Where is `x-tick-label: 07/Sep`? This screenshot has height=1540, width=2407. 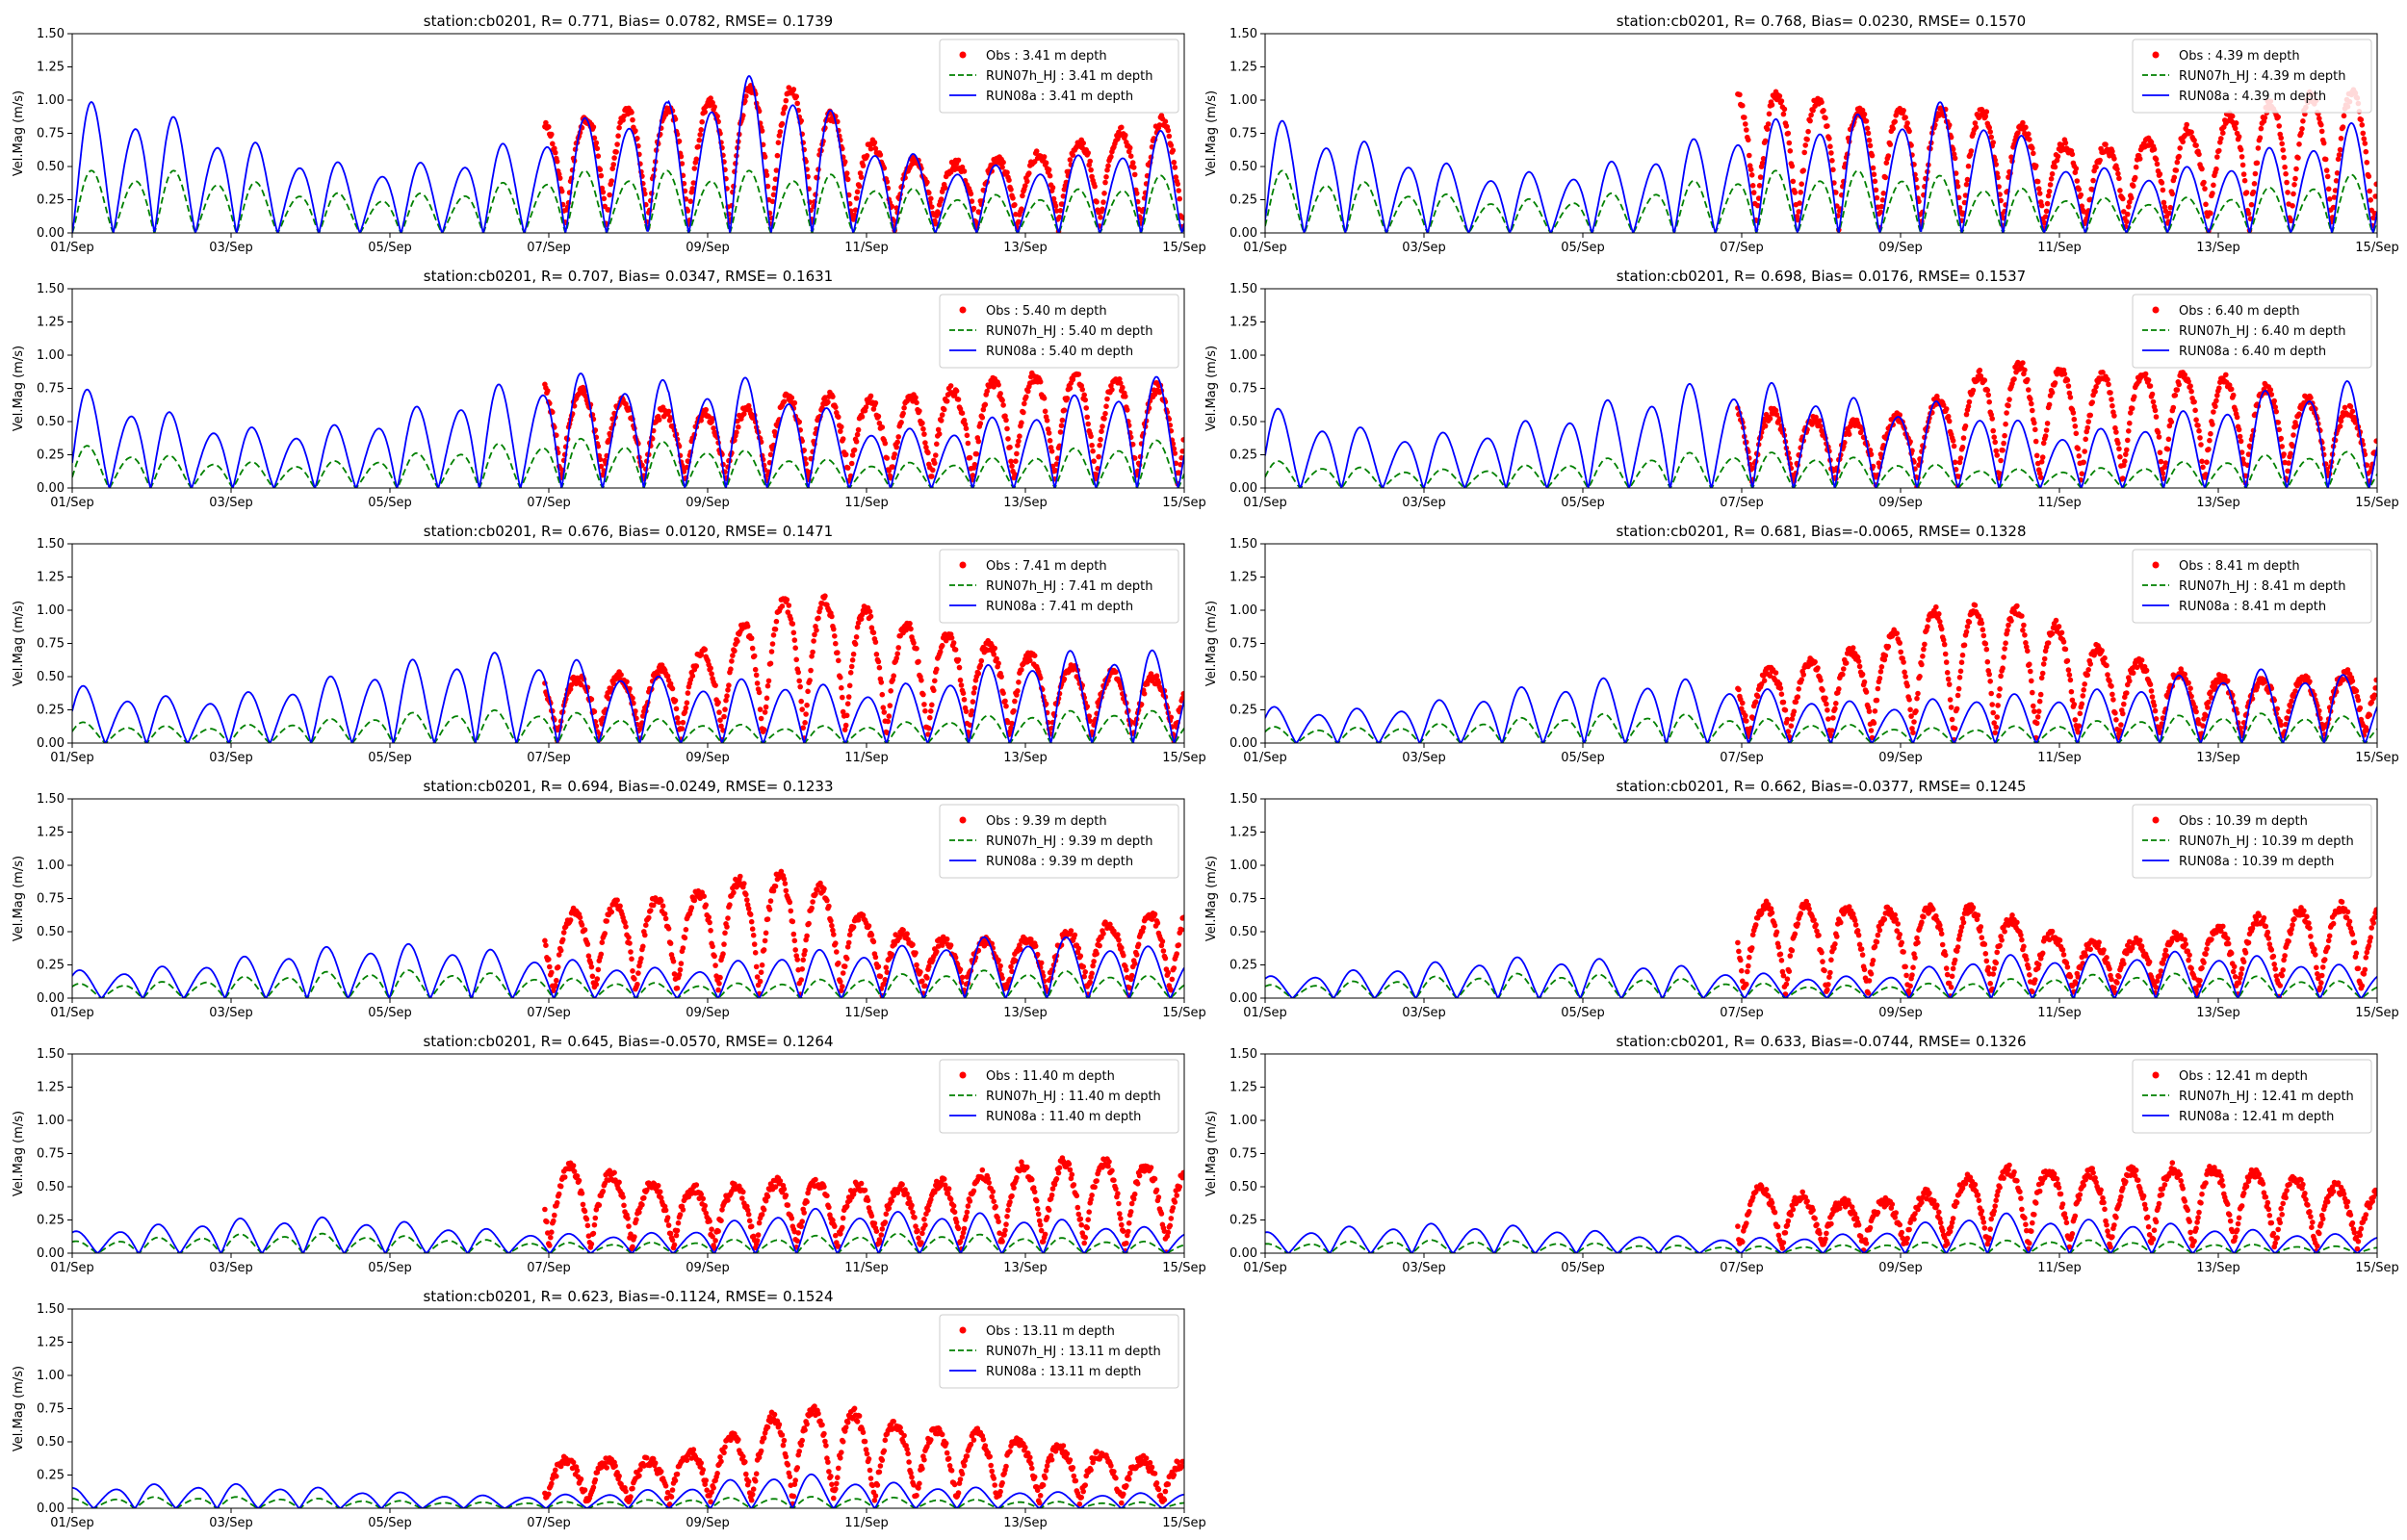
x-tick-label: 07/Sep is located at coordinates (548, 503).